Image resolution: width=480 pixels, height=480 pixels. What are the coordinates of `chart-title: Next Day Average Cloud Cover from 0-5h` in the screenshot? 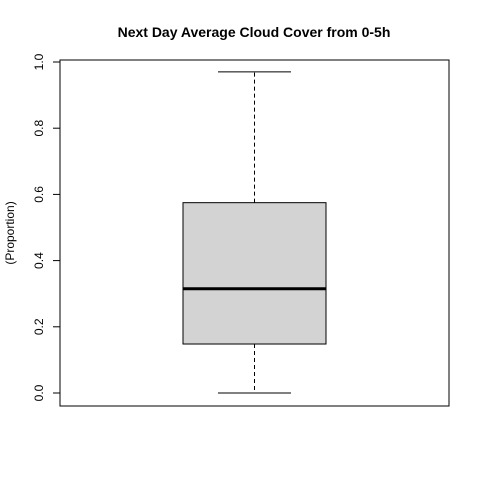 It's located at (254, 32).